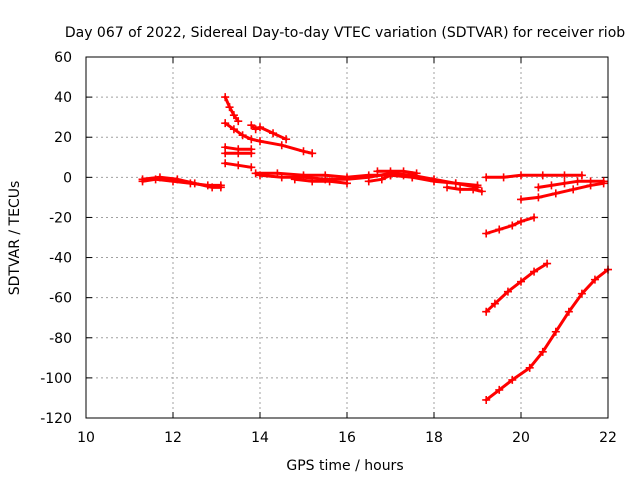  Describe the element at coordinates (63, 138) in the screenshot. I see `y-tick-label: 20` at that location.